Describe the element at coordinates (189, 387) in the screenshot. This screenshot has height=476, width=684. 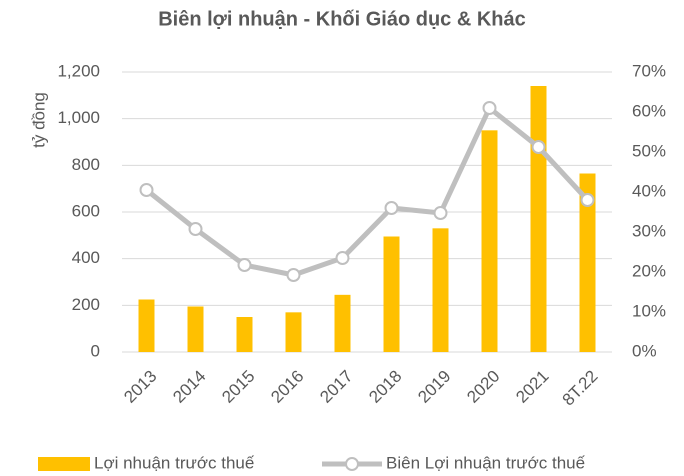
I see `x-tick-label: 2014` at that location.